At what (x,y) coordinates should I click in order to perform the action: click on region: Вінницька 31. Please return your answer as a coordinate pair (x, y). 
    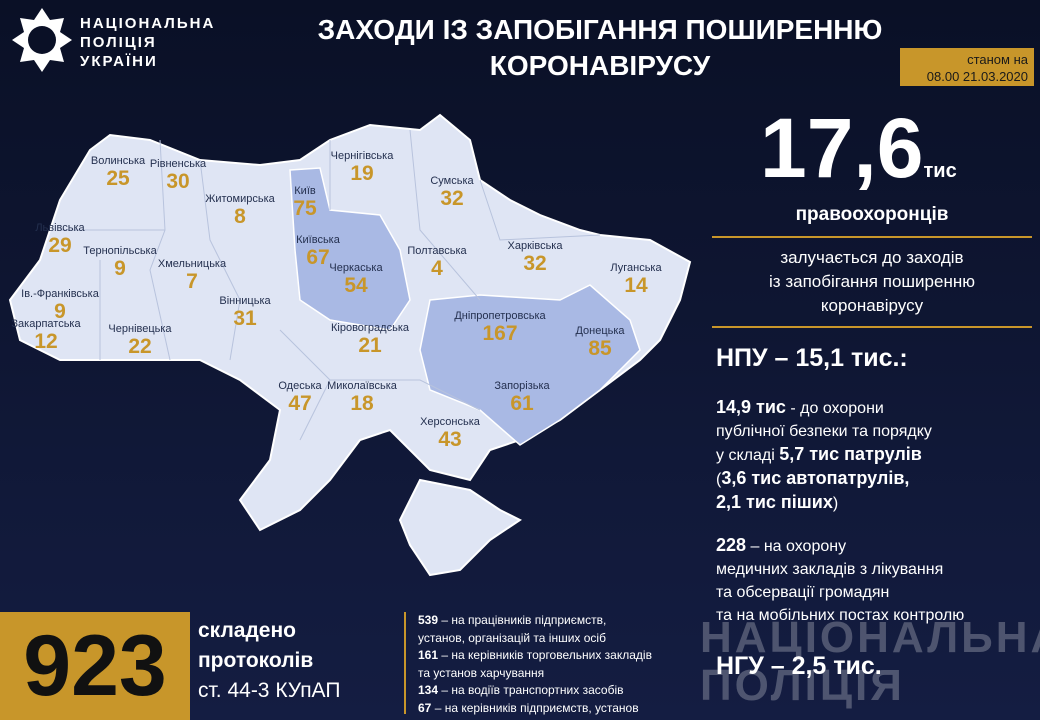
    Looking at the image, I should click on (245, 313).